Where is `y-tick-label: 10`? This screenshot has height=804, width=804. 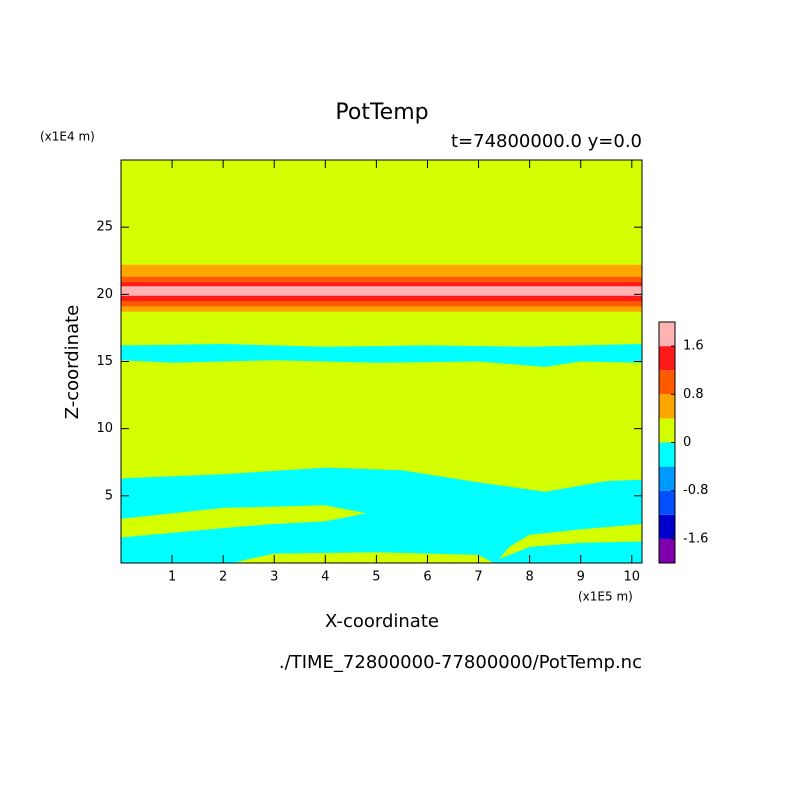
y-tick-label: 10 is located at coordinates (104, 428).